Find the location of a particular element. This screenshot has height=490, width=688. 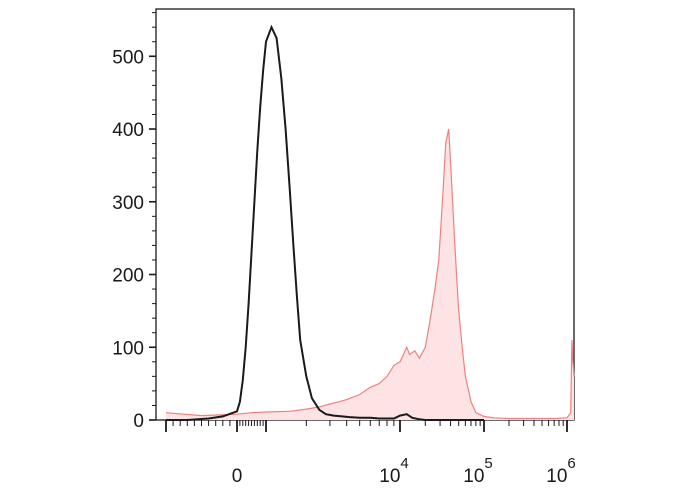

x-tick-exponent: 6 is located at coordinates (571, 463).